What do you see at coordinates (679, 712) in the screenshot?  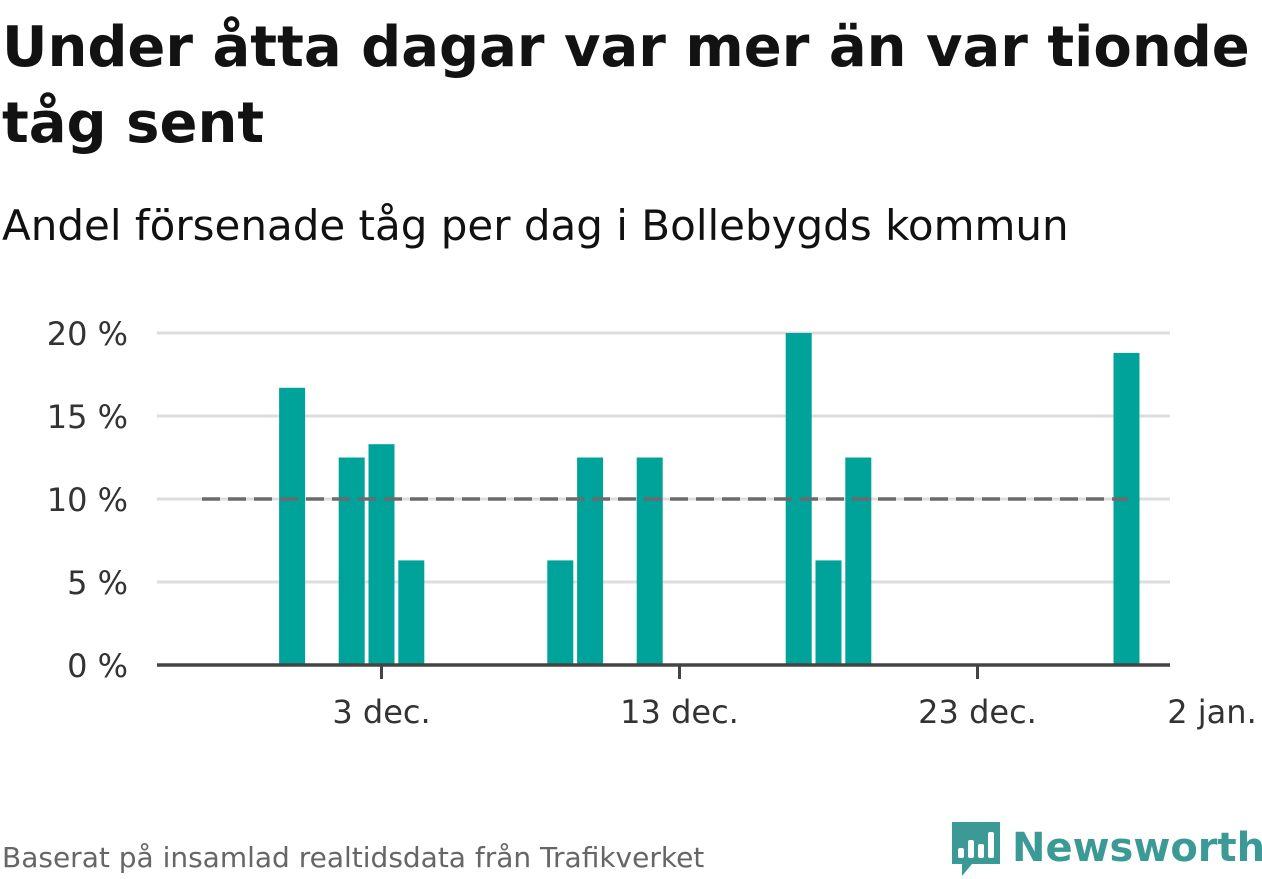 I see `x-tick-label: 13 dec.` at bounding box center [679, 712].